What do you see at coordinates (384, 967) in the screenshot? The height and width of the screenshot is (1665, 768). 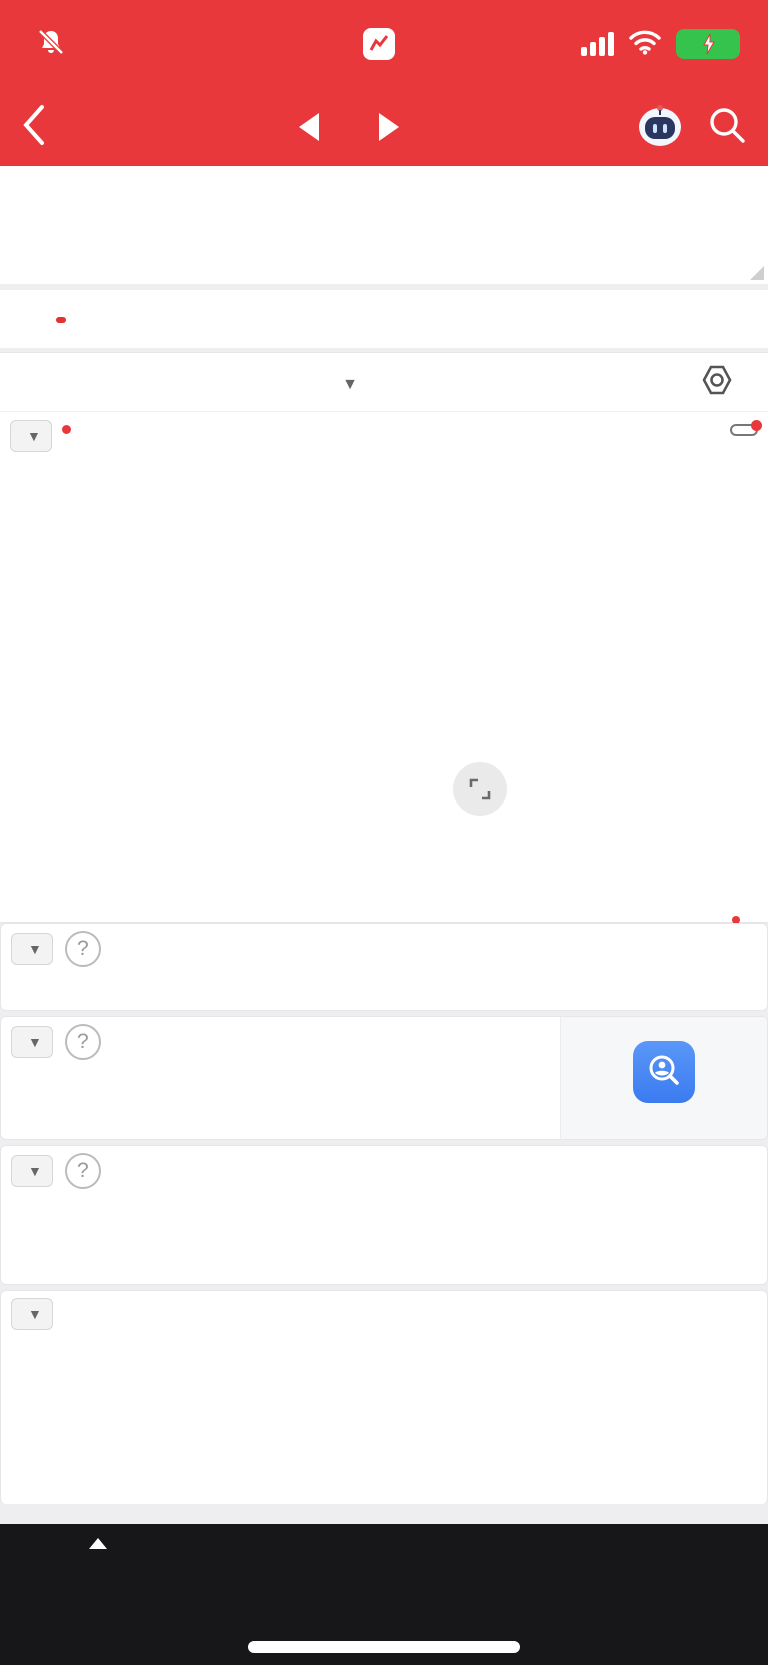 I see `macd-panel: ▼ ?` at bounding box center [384, 967].